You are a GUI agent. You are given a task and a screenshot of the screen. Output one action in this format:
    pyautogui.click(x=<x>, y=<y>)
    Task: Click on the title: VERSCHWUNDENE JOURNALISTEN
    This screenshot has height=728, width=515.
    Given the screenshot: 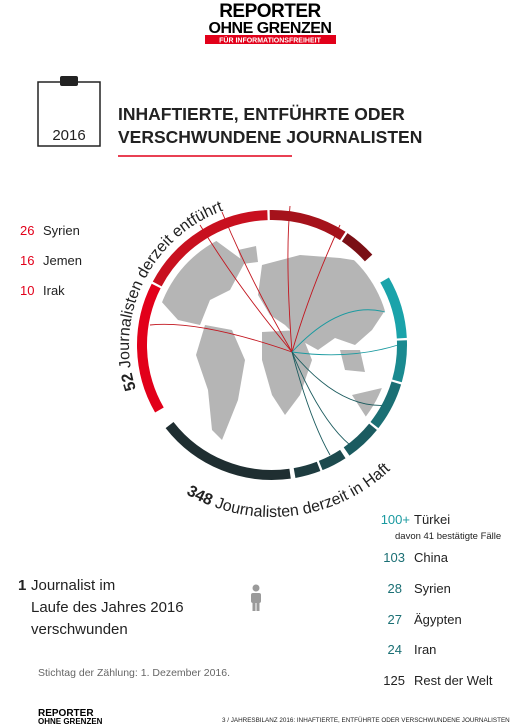 What is the action you would take?
    pyautogui.click(x=270, y=137)
    